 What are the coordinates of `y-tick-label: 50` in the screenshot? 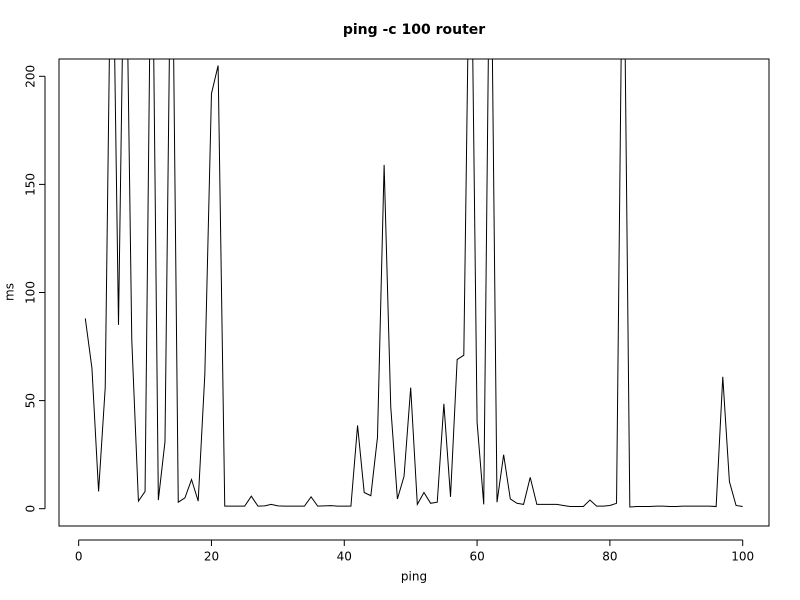 It's located at (31, 400).